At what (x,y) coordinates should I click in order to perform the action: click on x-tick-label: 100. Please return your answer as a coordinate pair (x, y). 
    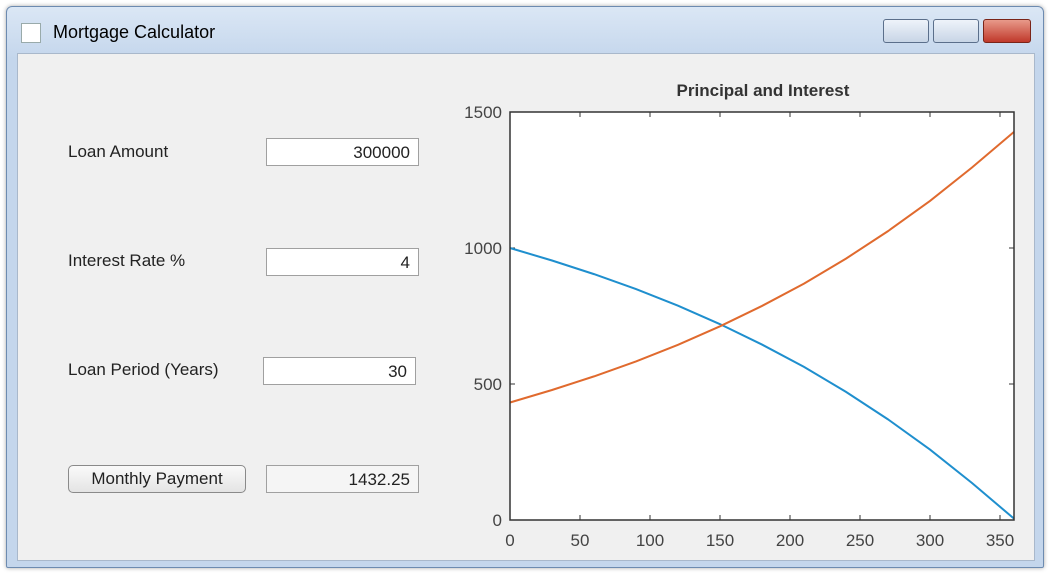
    Looking at the image, I should click on (650, 540).